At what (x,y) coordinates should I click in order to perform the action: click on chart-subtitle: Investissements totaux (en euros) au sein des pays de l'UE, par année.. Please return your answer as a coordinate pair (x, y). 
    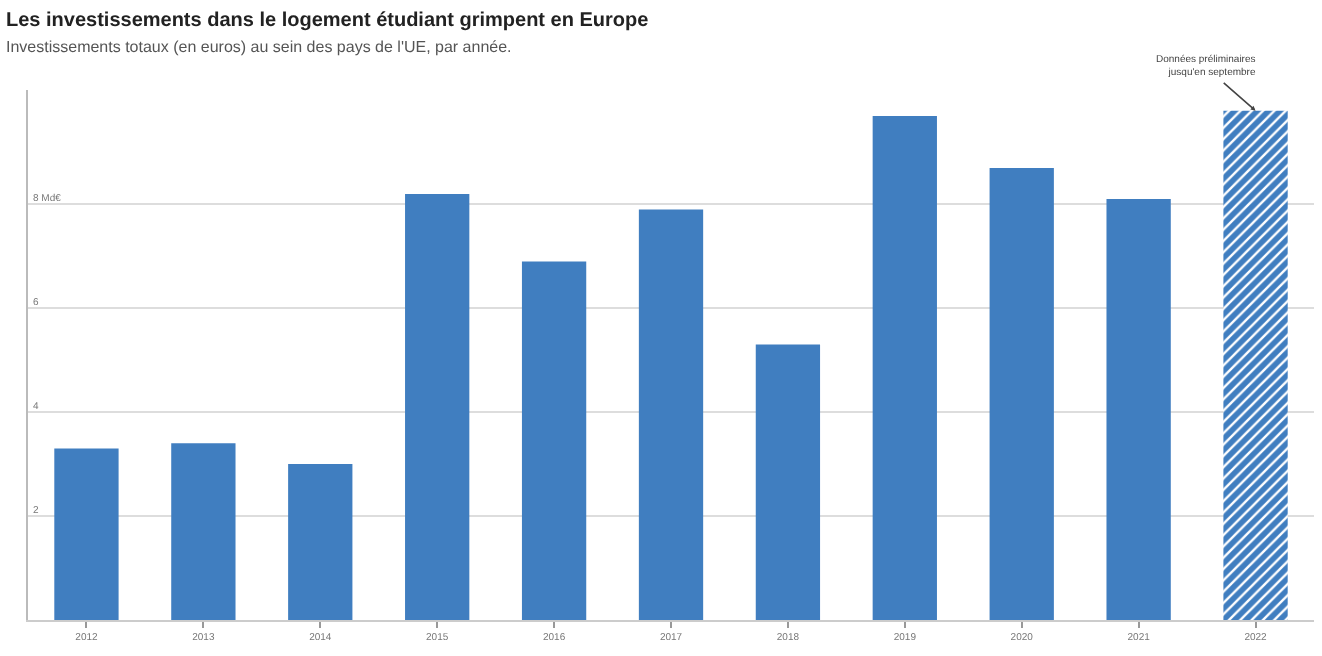
    Looking at the image, I should click on (259, 47).